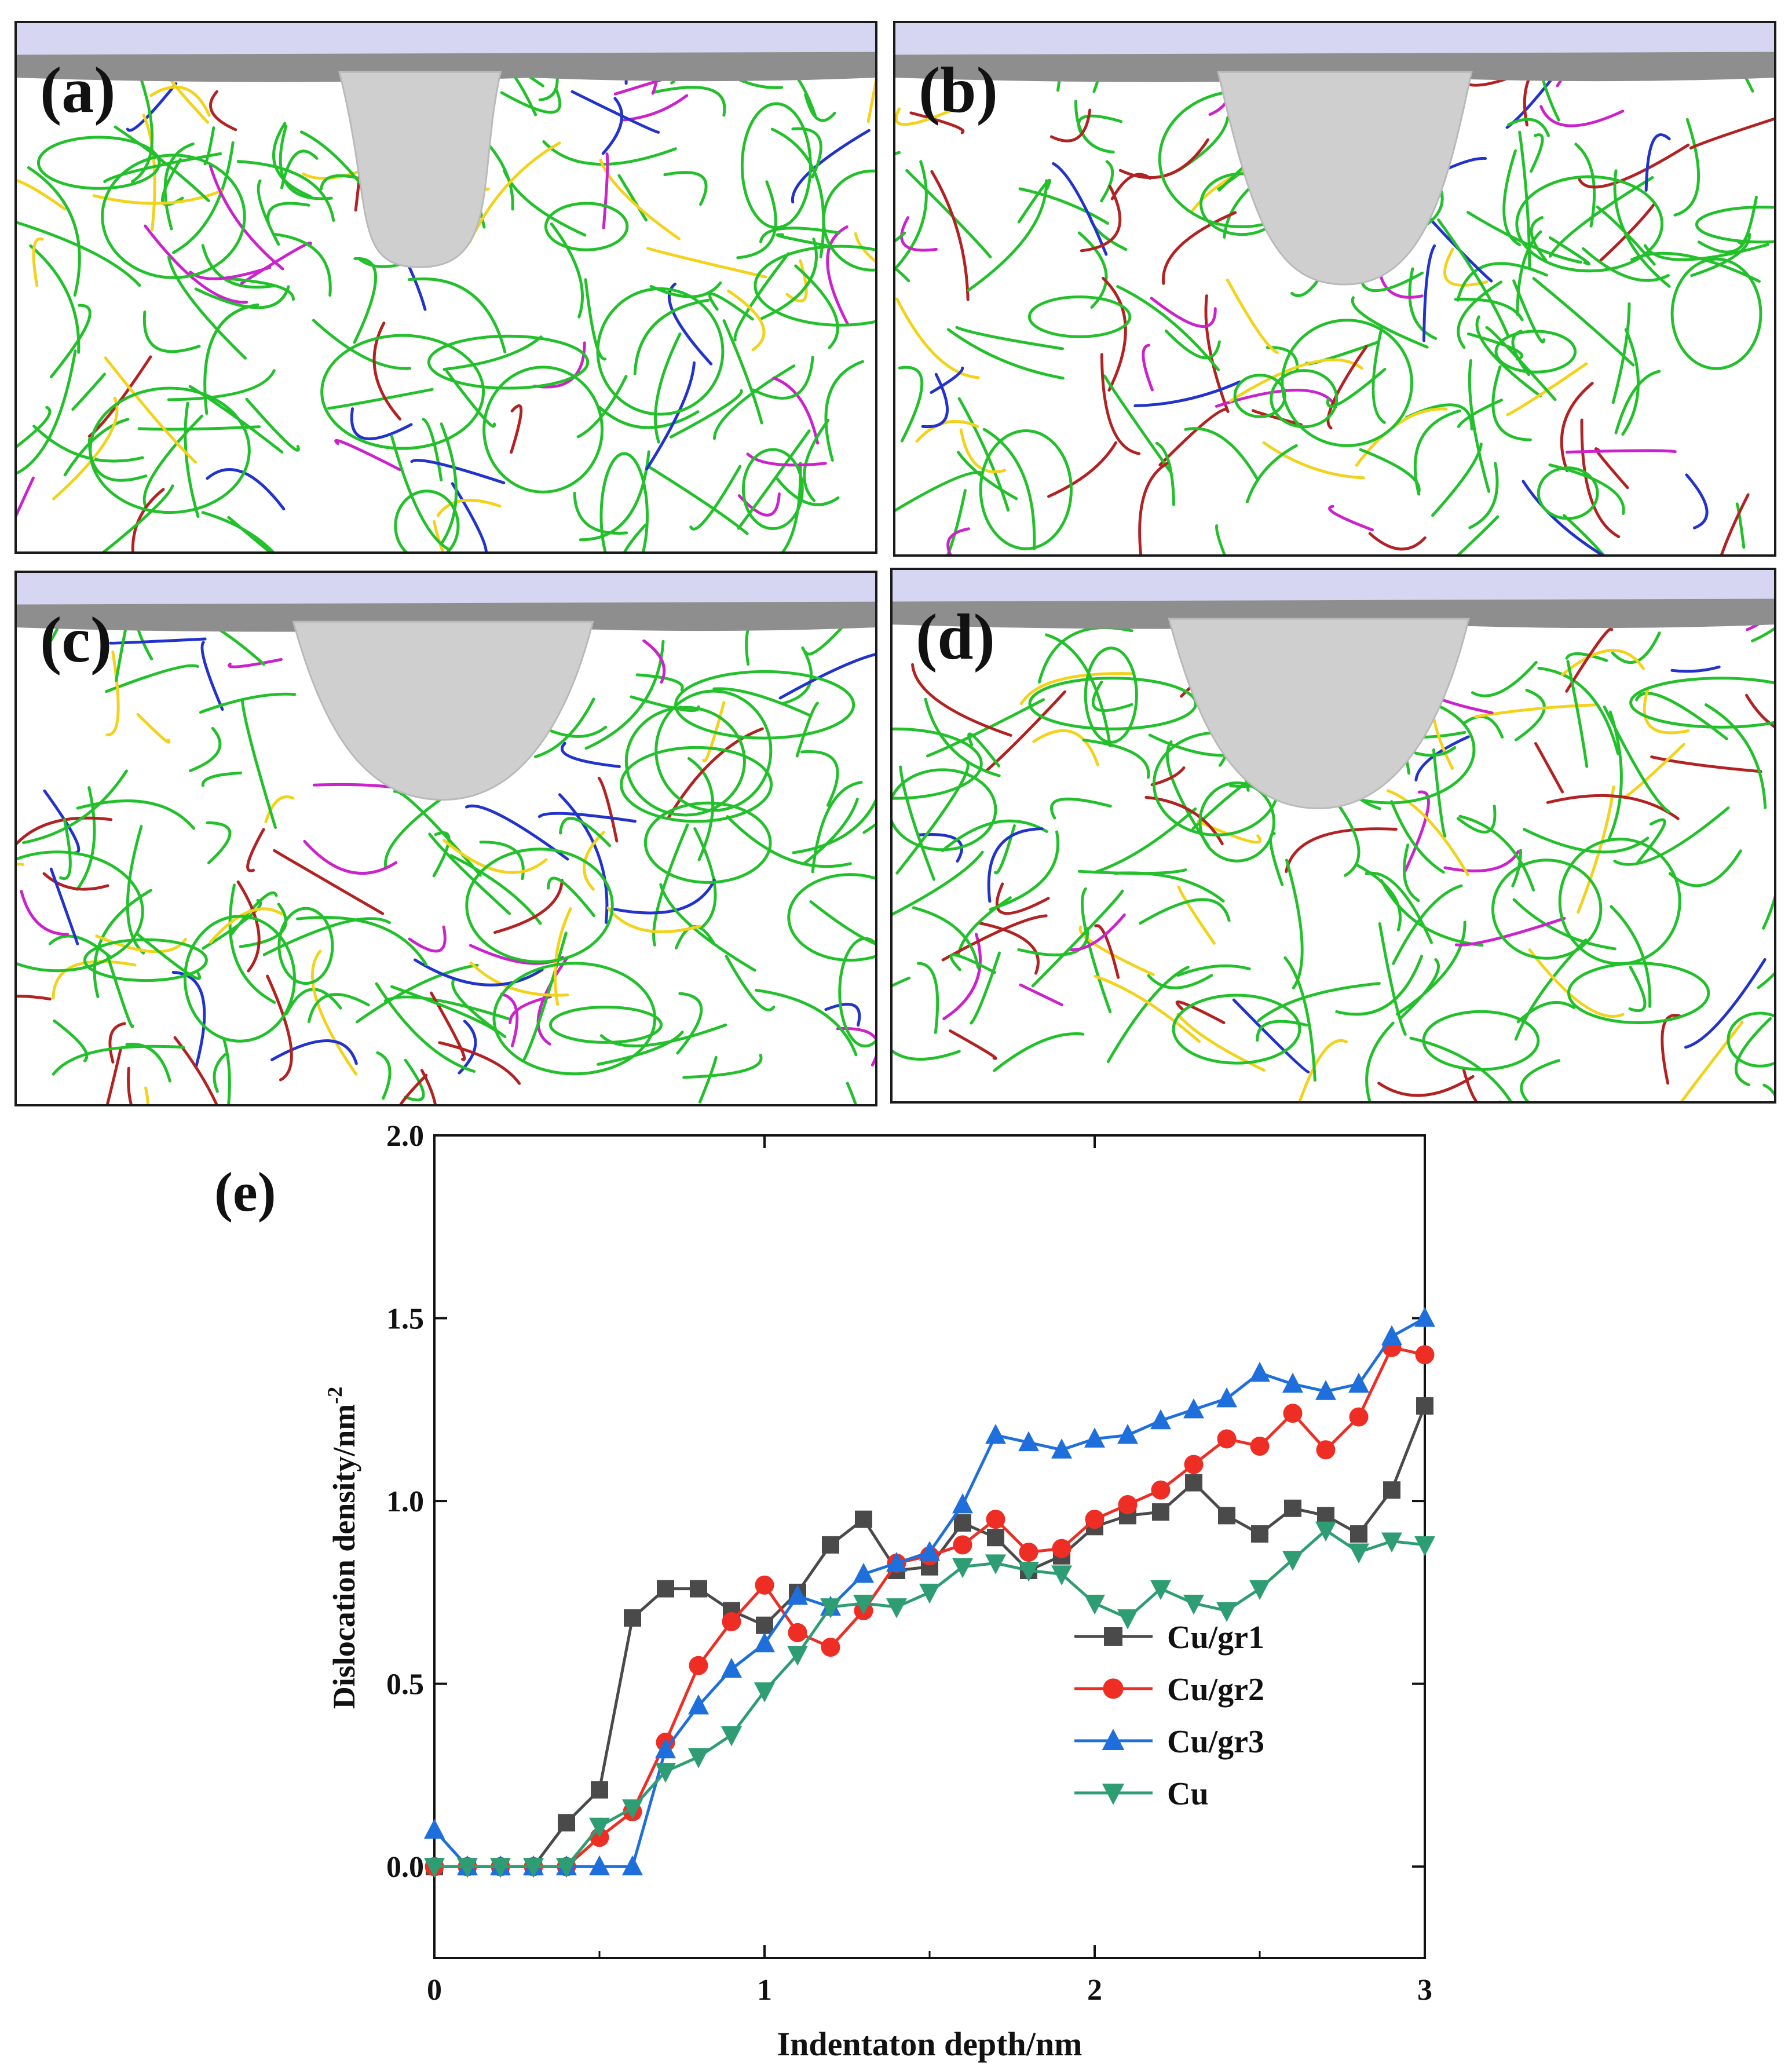  I want to click on dislocation-network-a, so click(446, 287).